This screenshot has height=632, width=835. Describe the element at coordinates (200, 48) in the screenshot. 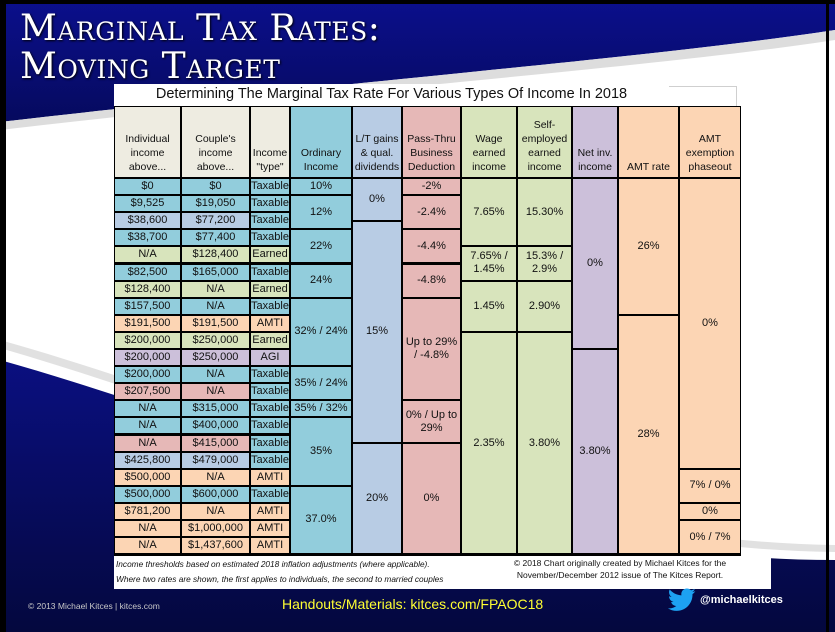

I see `slide-title: Marginal Tax Rates: Moving Target` at that location.